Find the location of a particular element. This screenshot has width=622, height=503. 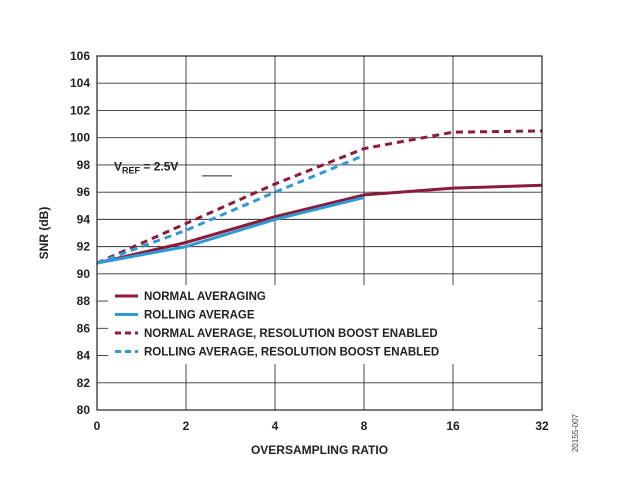

figure-id: 20155-007 is located at coordinates (575, 432).